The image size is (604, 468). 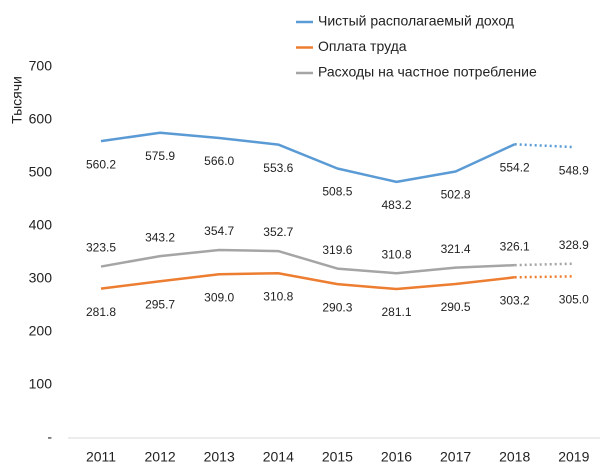 I want to click on data-label: 343.2, so click(x=160, y=237).